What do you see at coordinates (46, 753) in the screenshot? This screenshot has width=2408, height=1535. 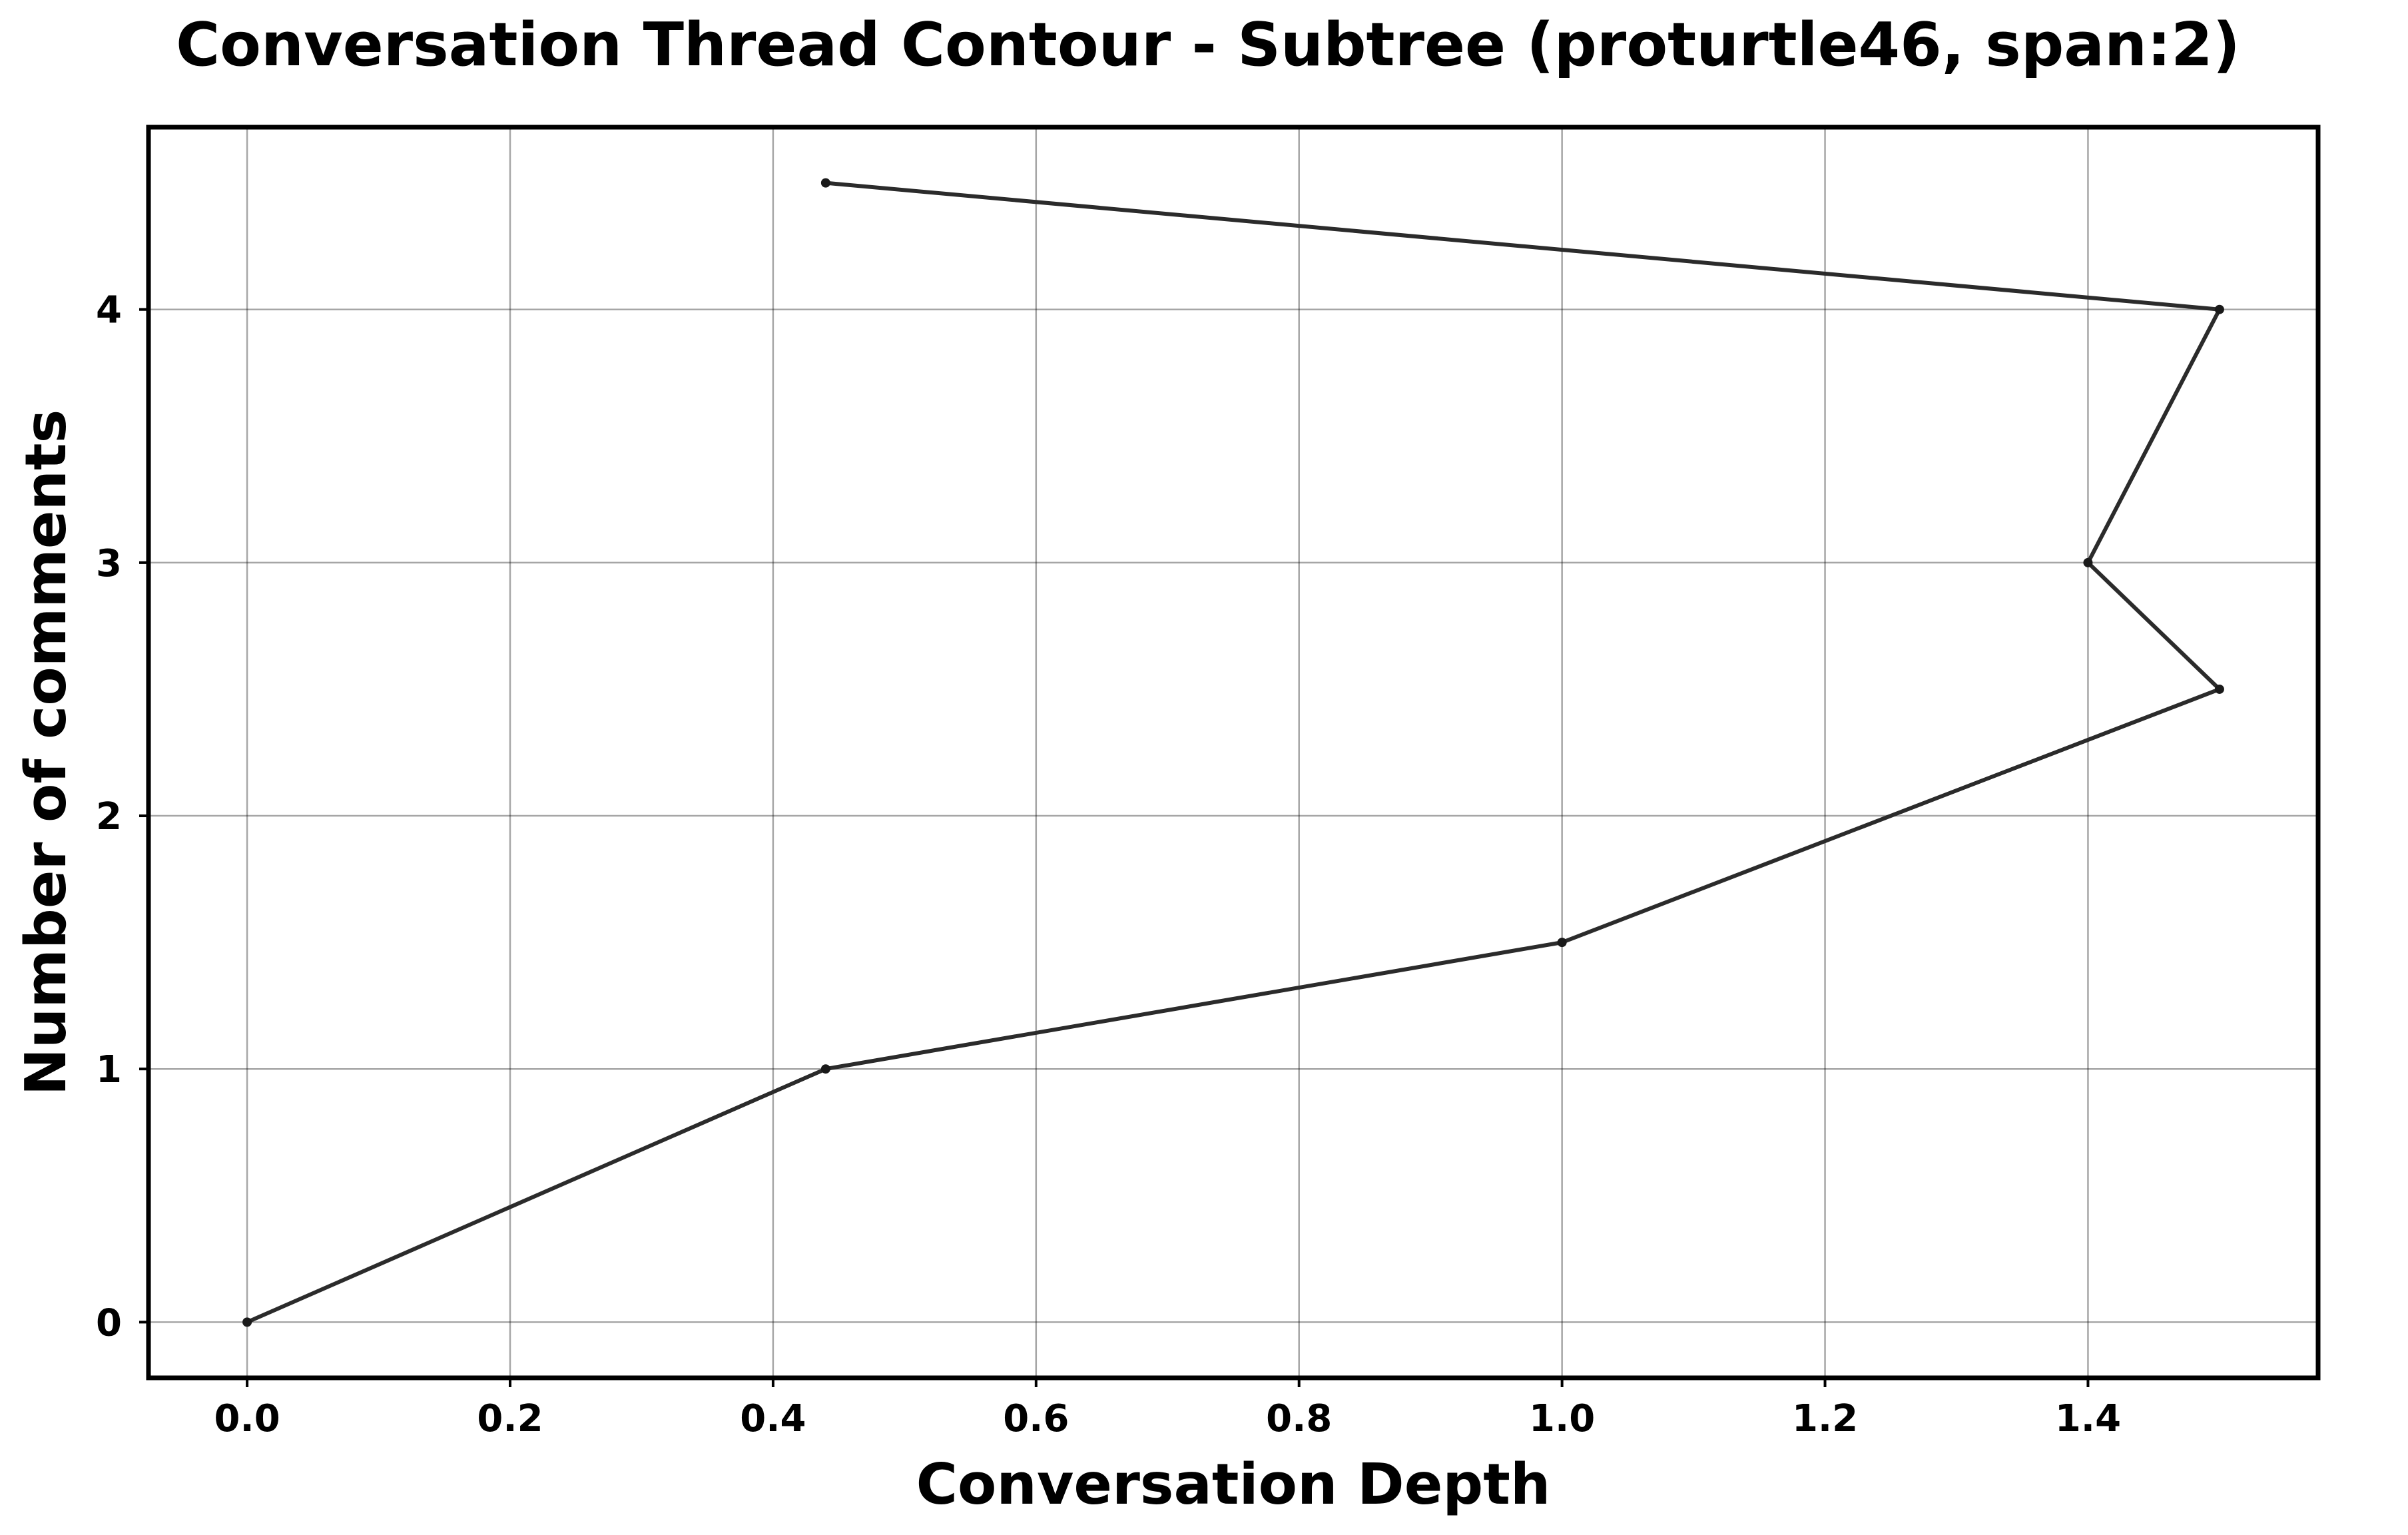 I see `y-axis-label: Number of comments` at bounding box center [46, 753].